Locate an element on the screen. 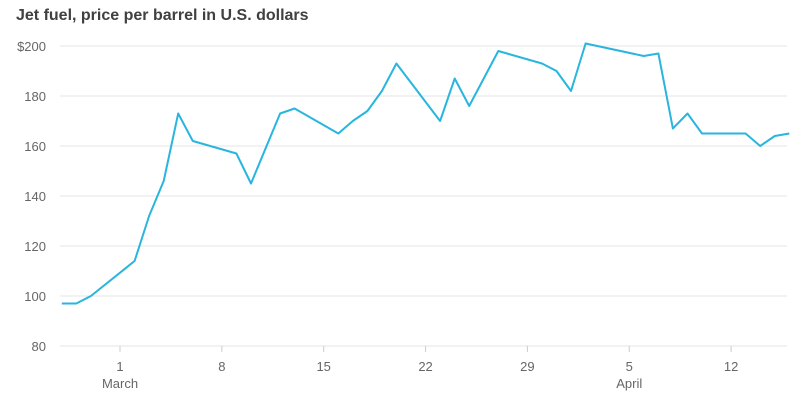 This screenshot has width=808, height=401. x-month-label: March is located at coordinates (120, 383).